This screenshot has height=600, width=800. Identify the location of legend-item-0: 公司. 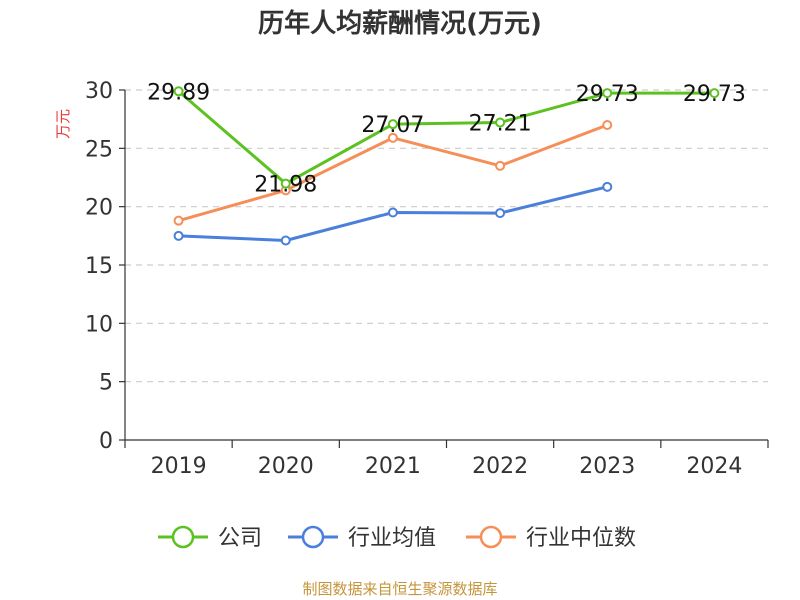
(210, 538).